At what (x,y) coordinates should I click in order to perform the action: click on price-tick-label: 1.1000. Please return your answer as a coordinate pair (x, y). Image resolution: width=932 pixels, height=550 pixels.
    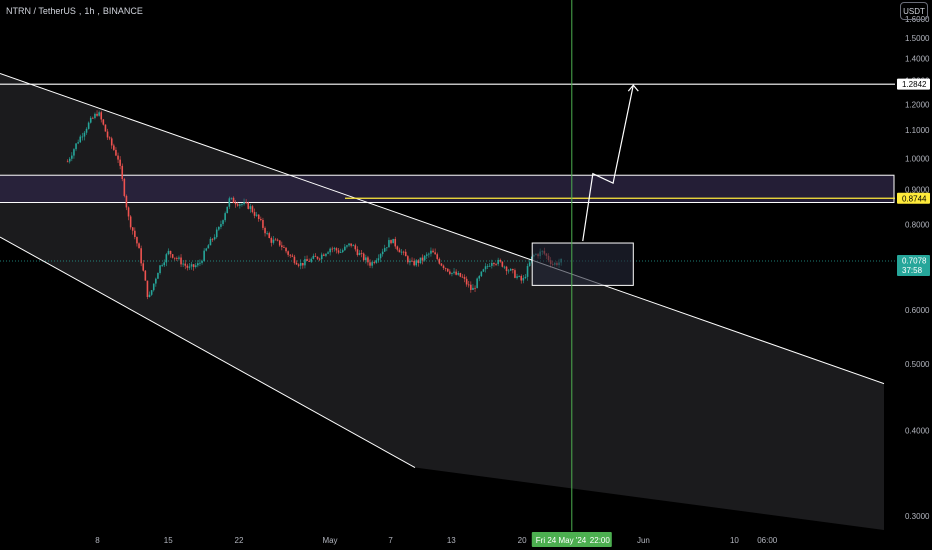
    Looking at the image, I should click on (917, 130).